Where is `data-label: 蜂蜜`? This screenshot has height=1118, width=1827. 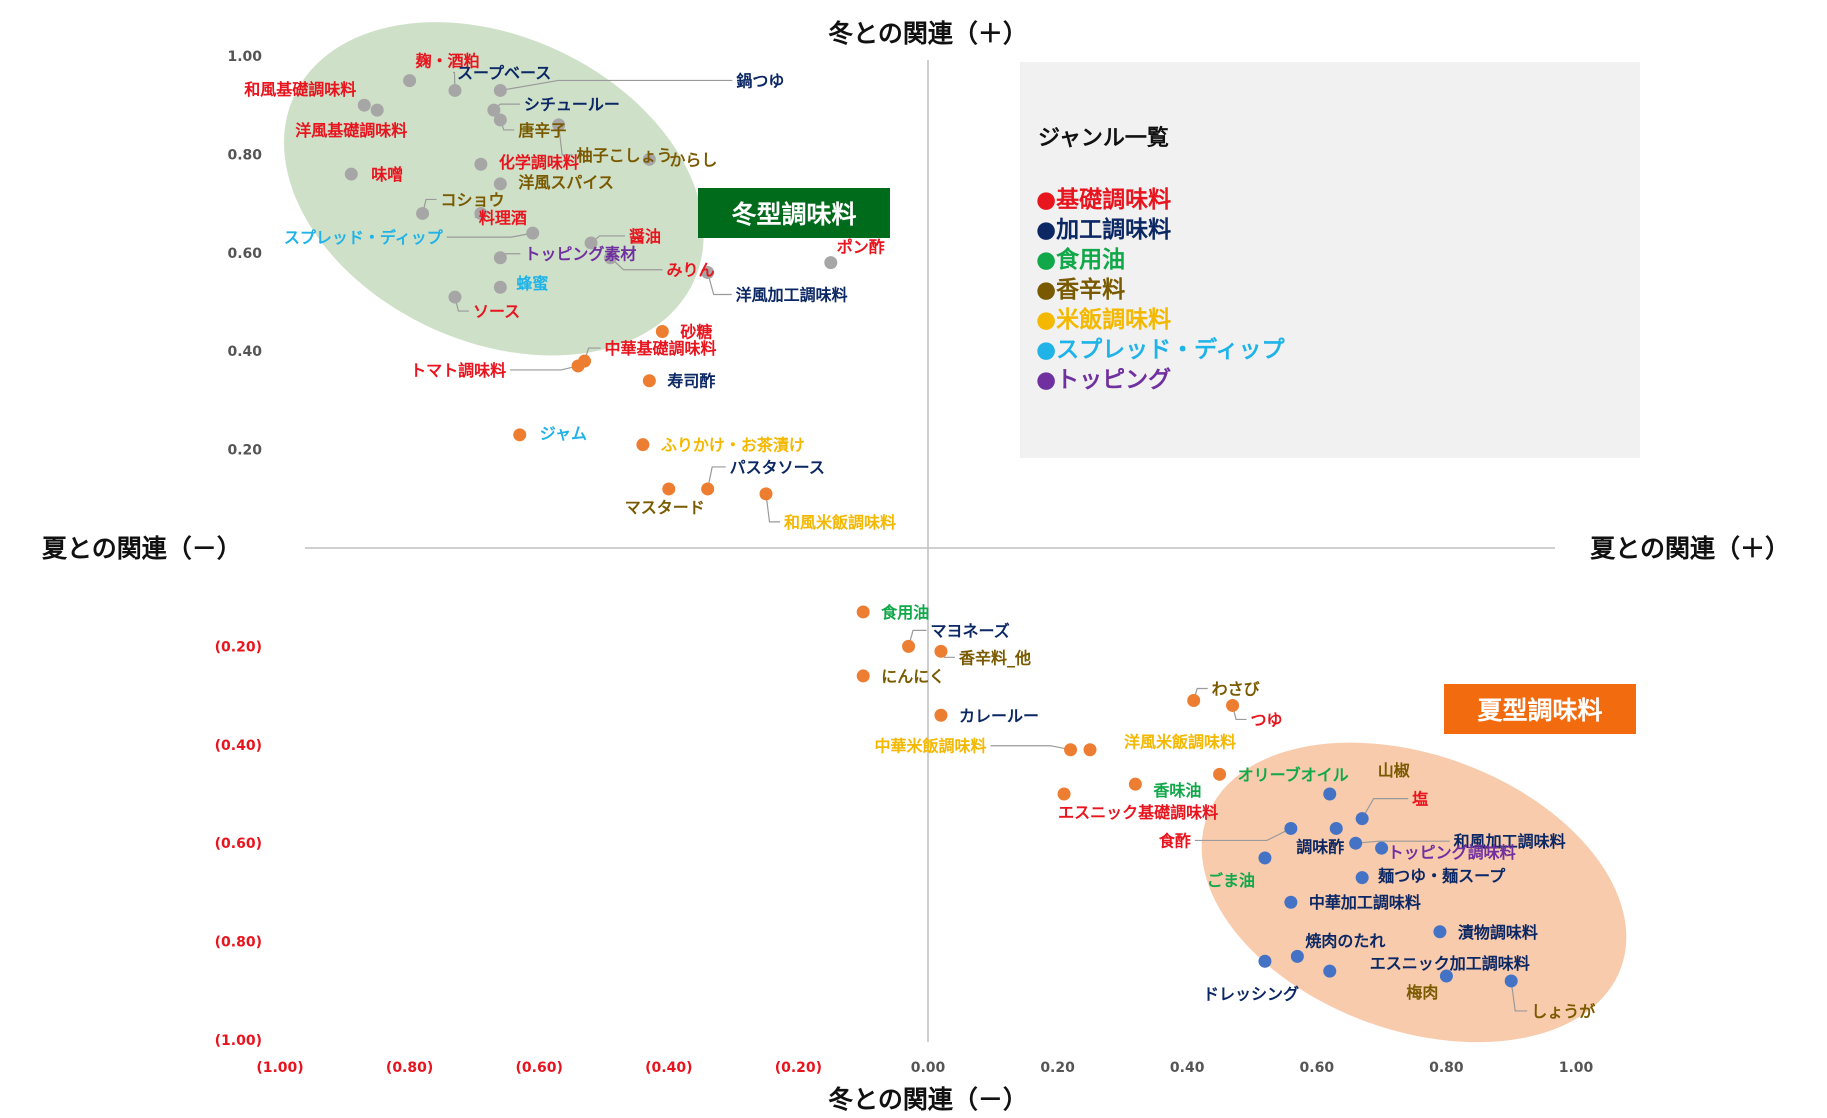
data-label: 蜂蜜 is located at coordinates (532, 283).